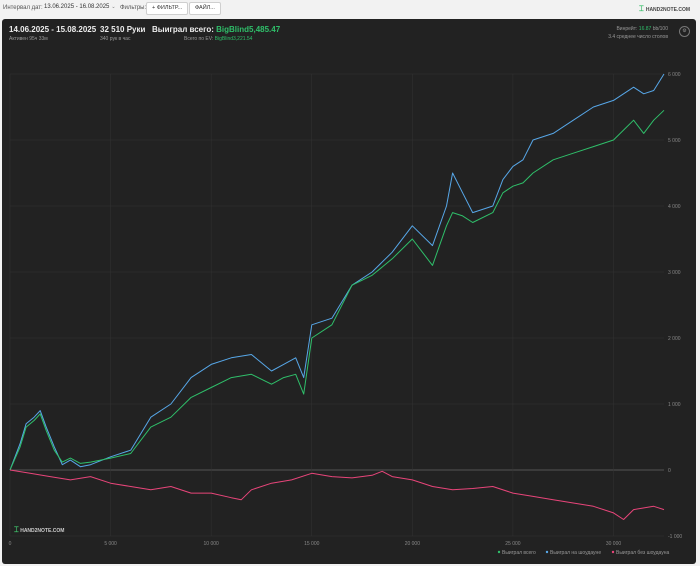 This screenshot has width=700, height=566. Describe the element at coordinates (684, 31) in the screenshot. I see `settings-icon: ⚙` at that location.